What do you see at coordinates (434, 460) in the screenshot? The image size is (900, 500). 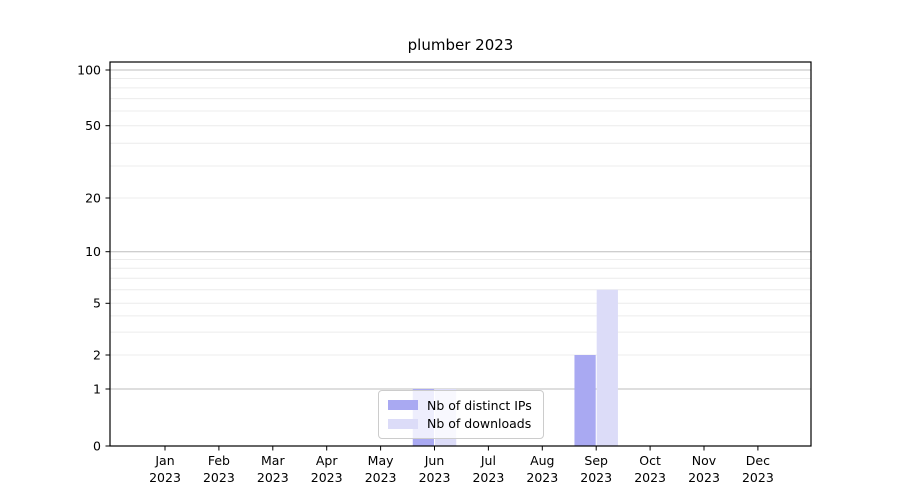 I see `x-tick-label-month: Jun` at bounding box center [434, 460].